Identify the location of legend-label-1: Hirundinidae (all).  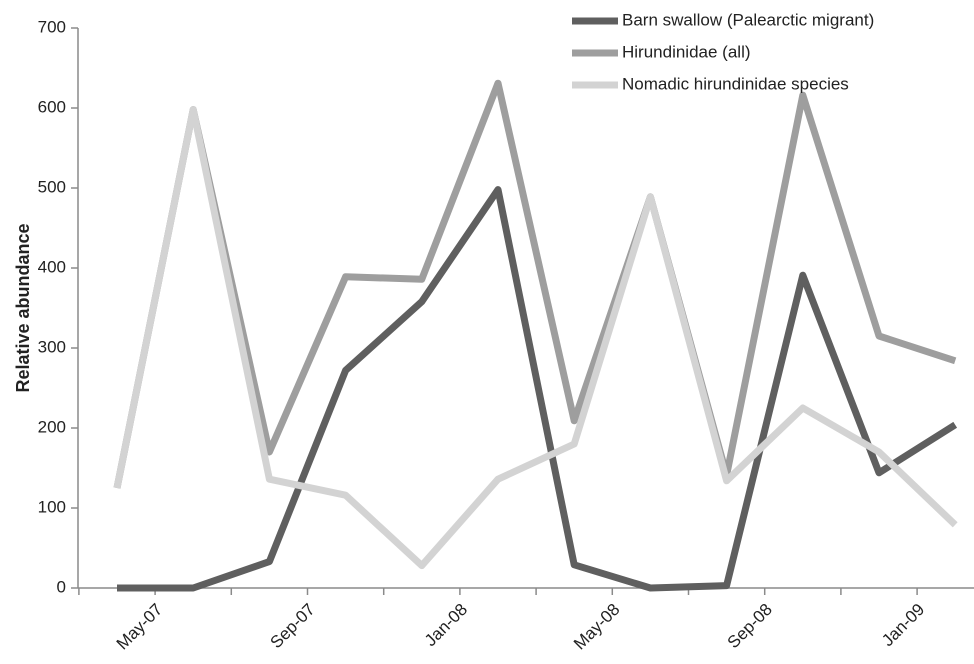
(686, 51).